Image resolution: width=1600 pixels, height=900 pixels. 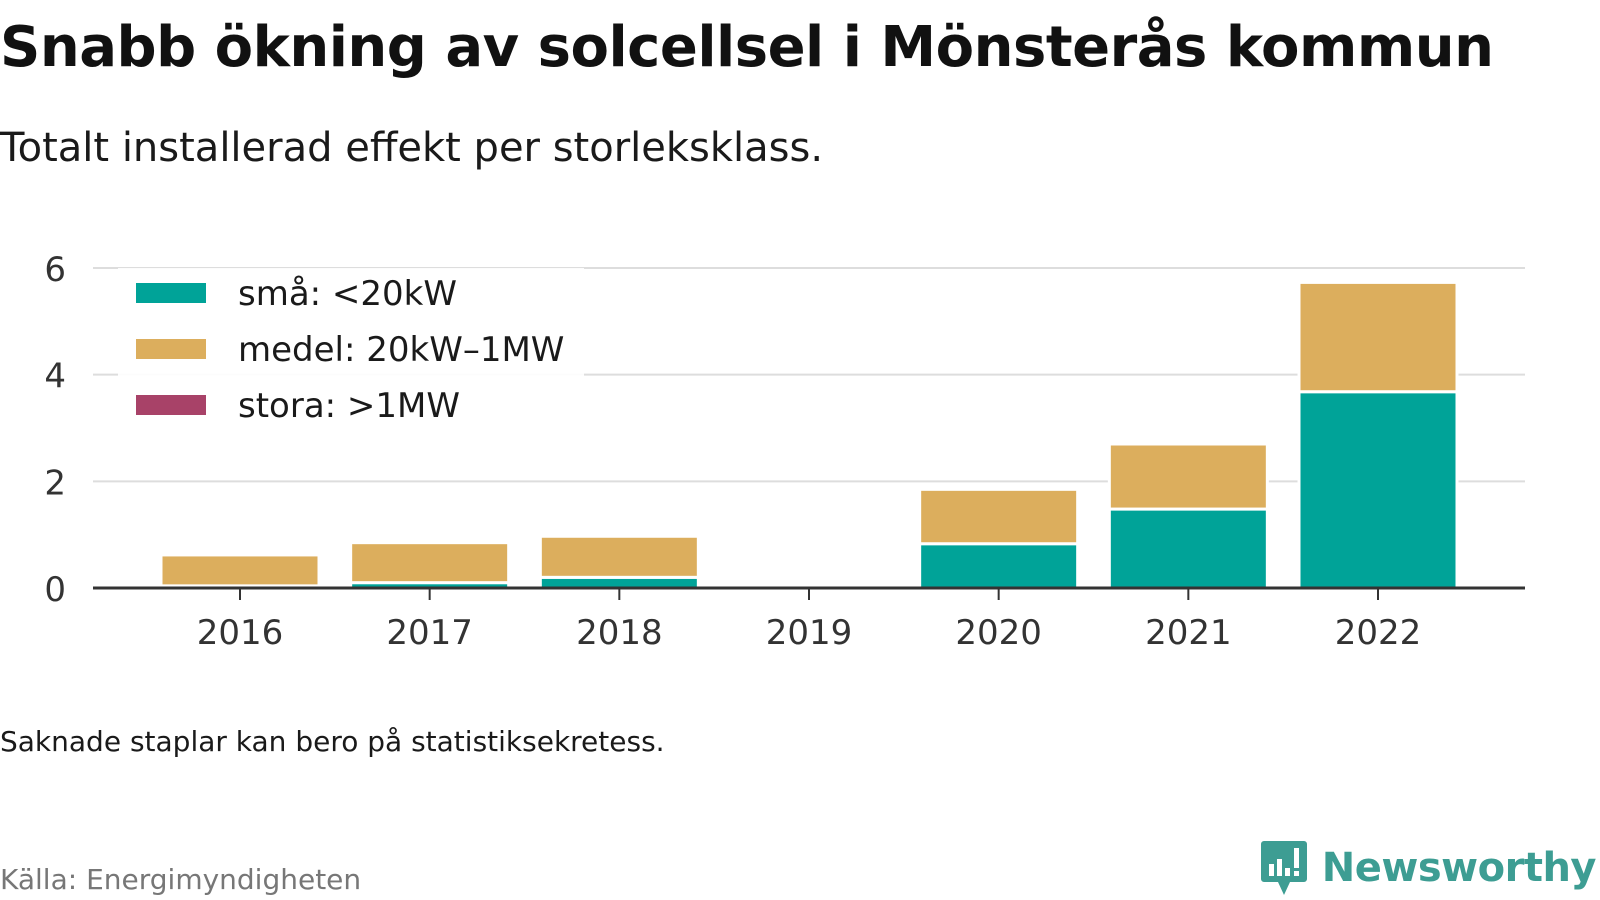 What do you see at coordinates (55, 270) in the screenshot?
I see `y-tick-label: 6` at bounding box center [55, 270].